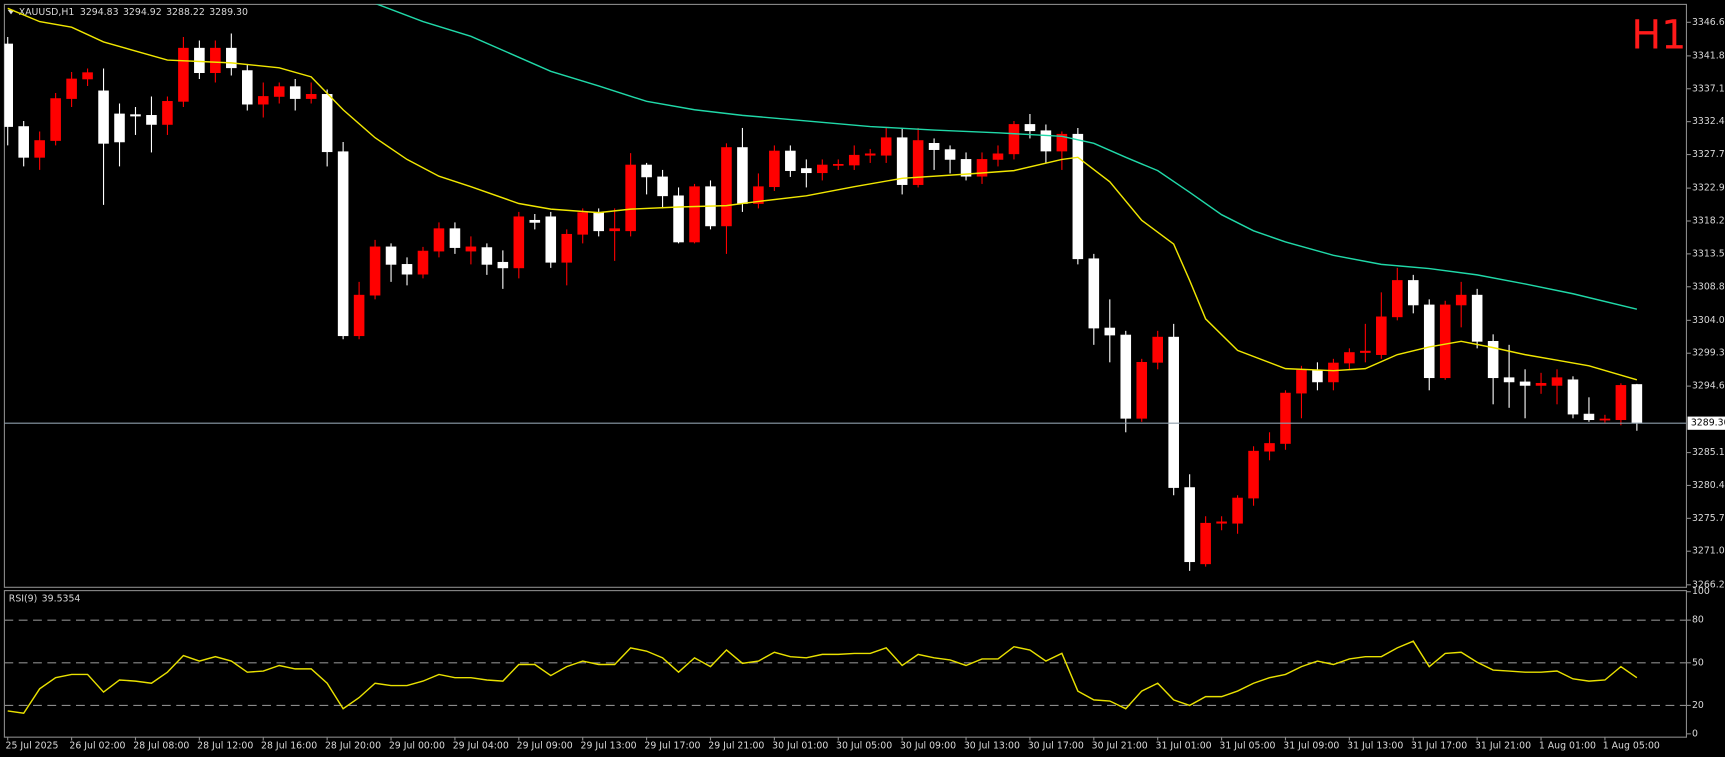 The height and width of the screenshot is (757, 1725). Describe the element at coordinates (1708, 286) in the screenshot. I see `y-tick-label: 3308.80` at that location.